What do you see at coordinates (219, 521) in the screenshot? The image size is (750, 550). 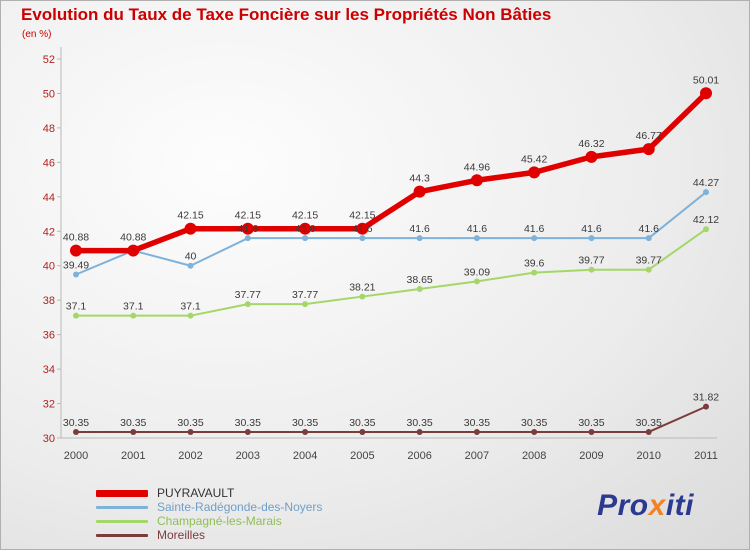 I see `legend-label: Champagné-les-Marais` at bounding box center [219, 521].